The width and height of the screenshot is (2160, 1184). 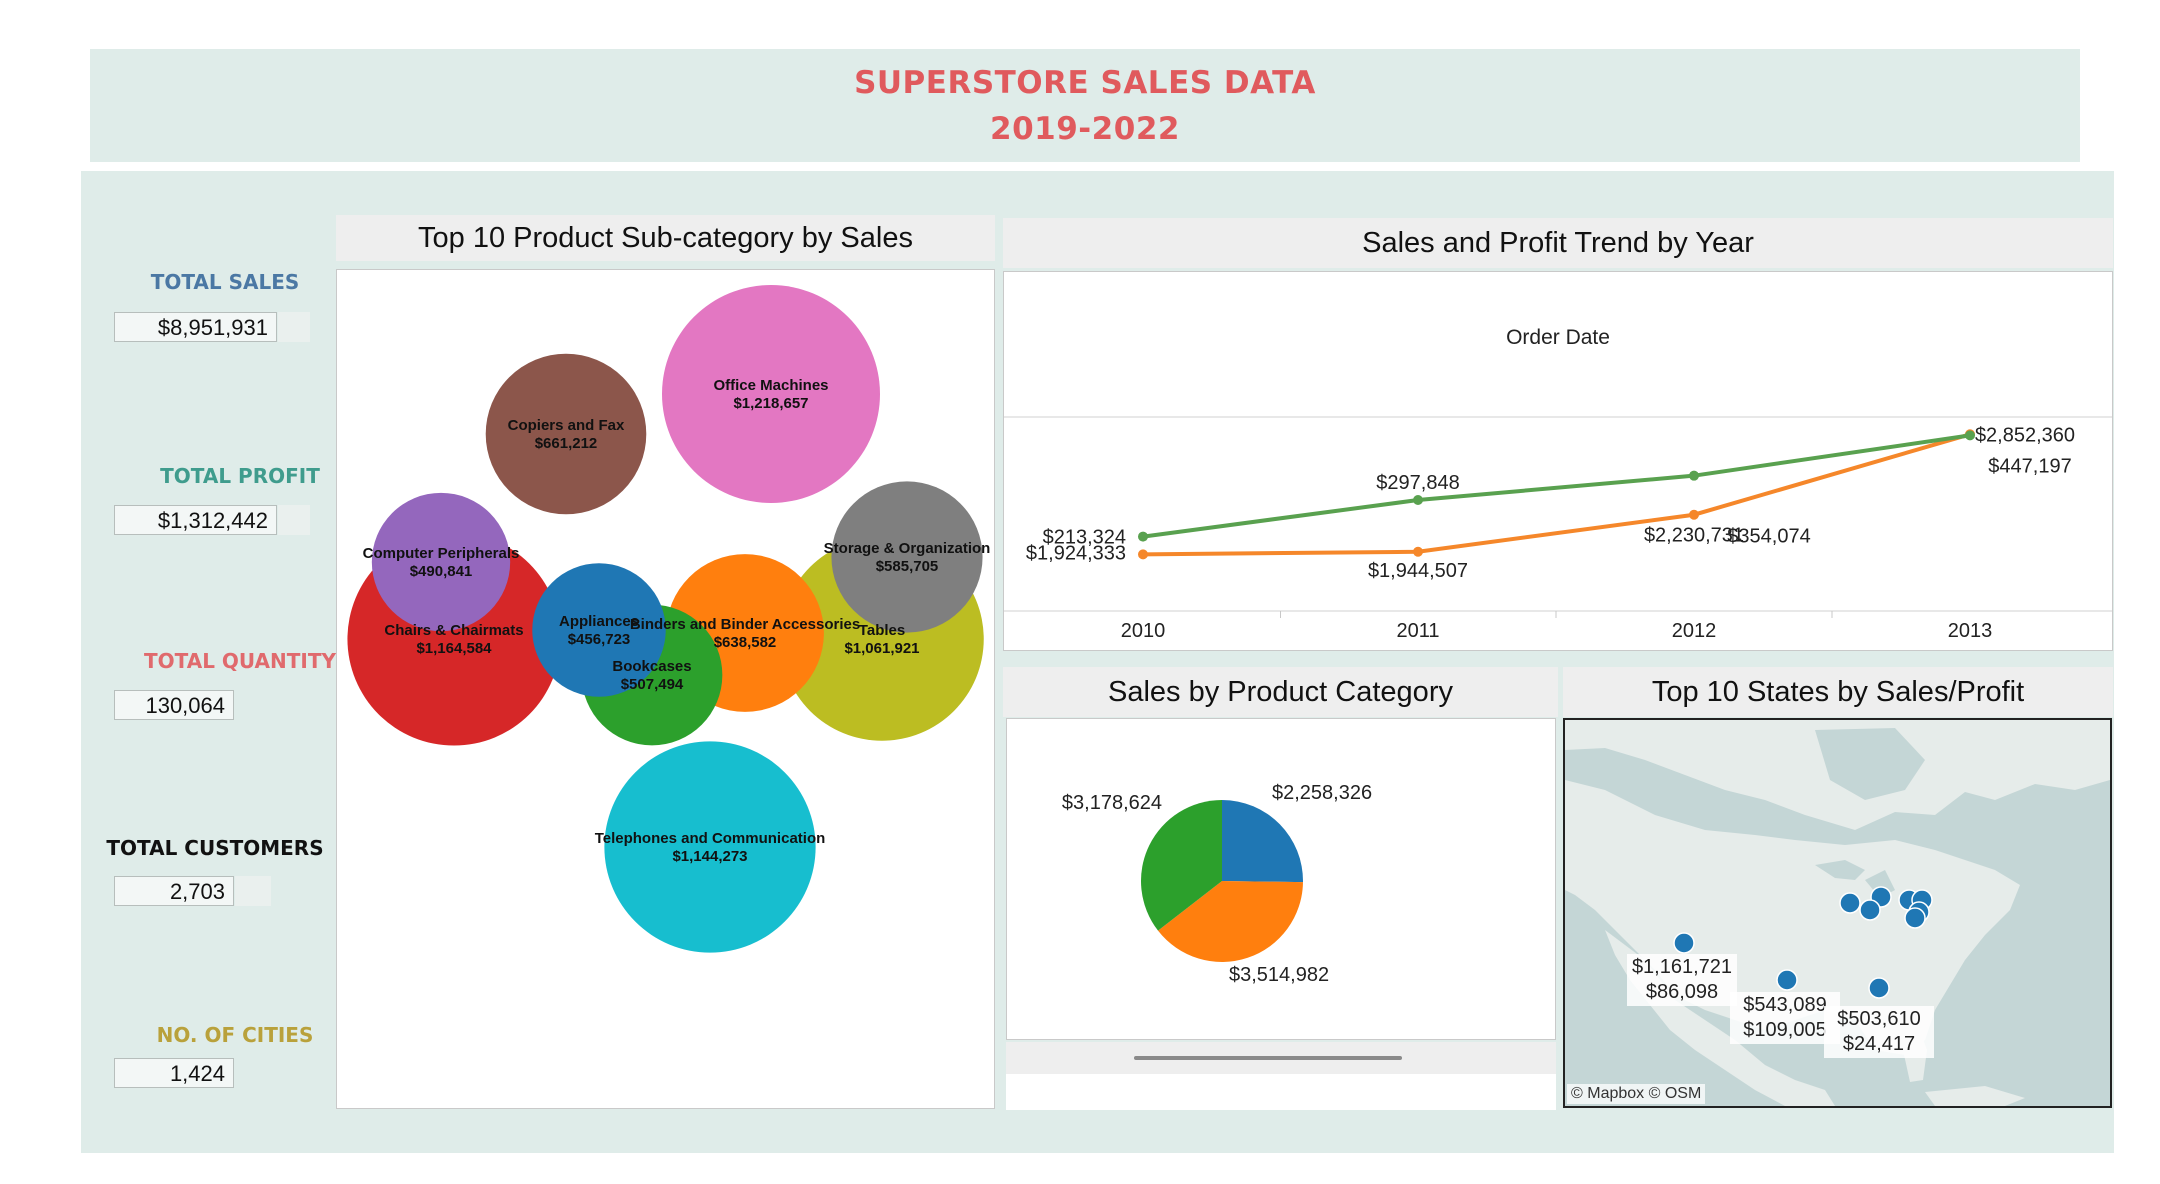 I want to click on total-profit-label: TOTAL PROFIT, so click(x=240, y=476).